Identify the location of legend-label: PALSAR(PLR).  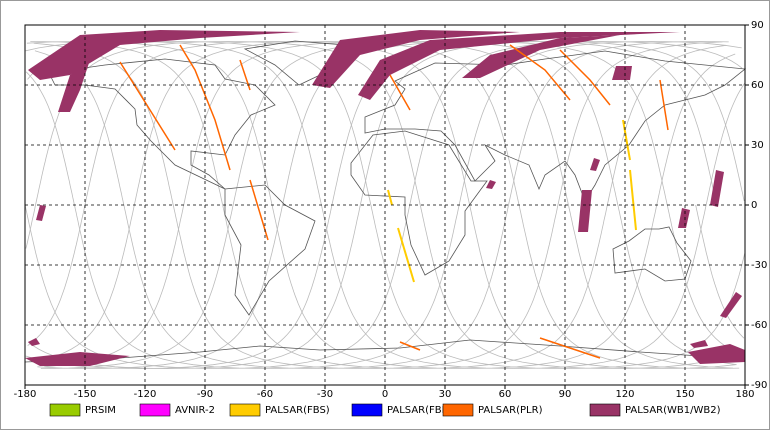
(510, 410).